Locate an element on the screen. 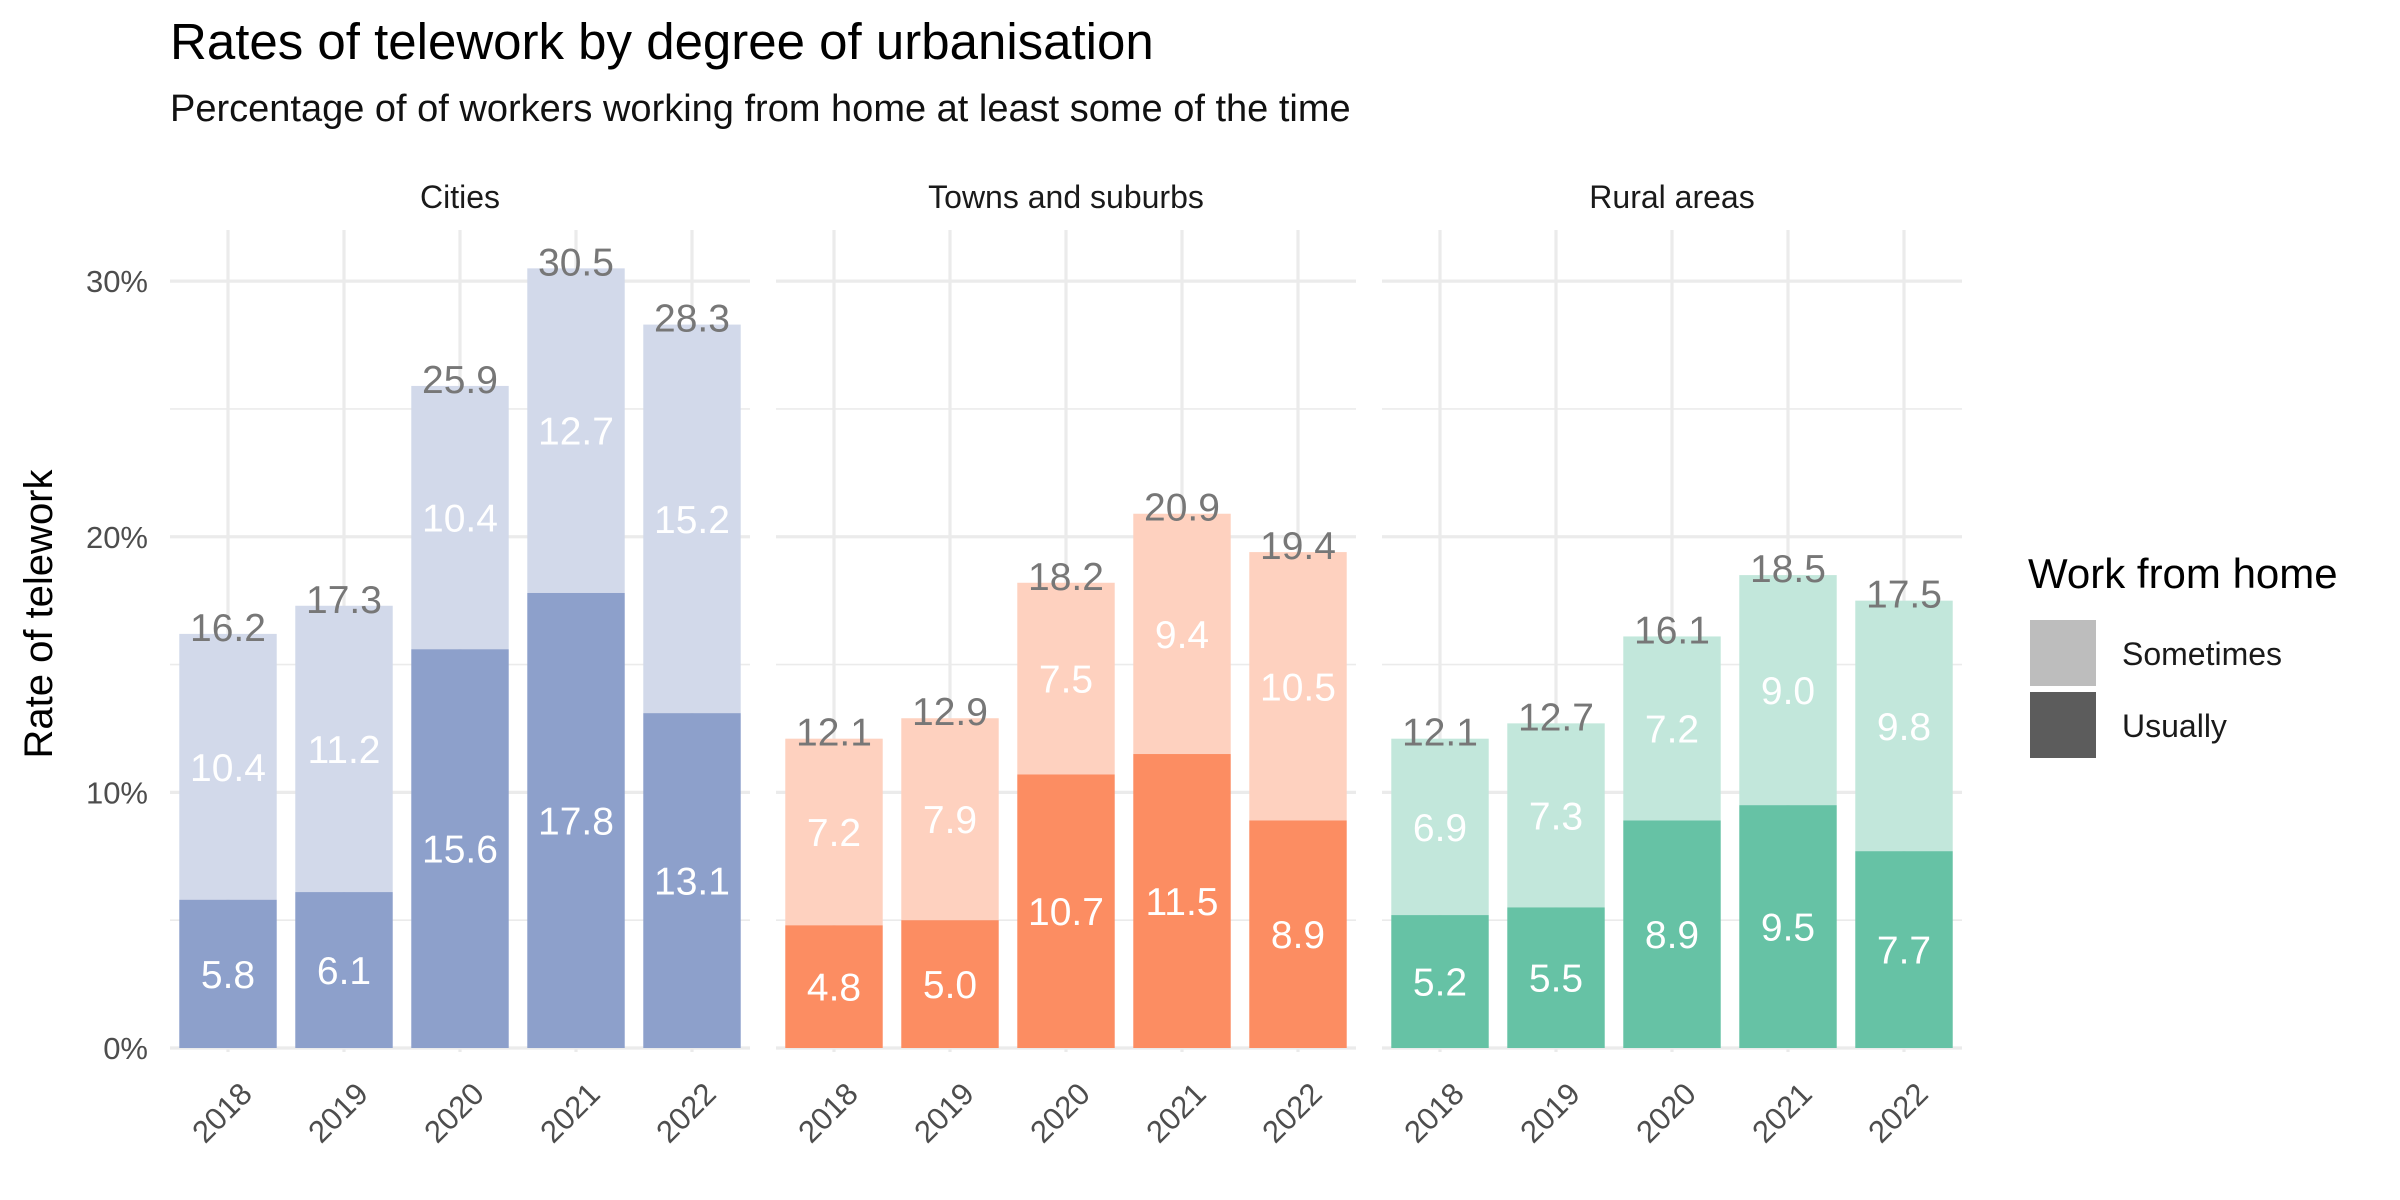 The height and width of the screenshot is (1200, 2400). facet-label-0: Cities is located at coordinates (460, 197).